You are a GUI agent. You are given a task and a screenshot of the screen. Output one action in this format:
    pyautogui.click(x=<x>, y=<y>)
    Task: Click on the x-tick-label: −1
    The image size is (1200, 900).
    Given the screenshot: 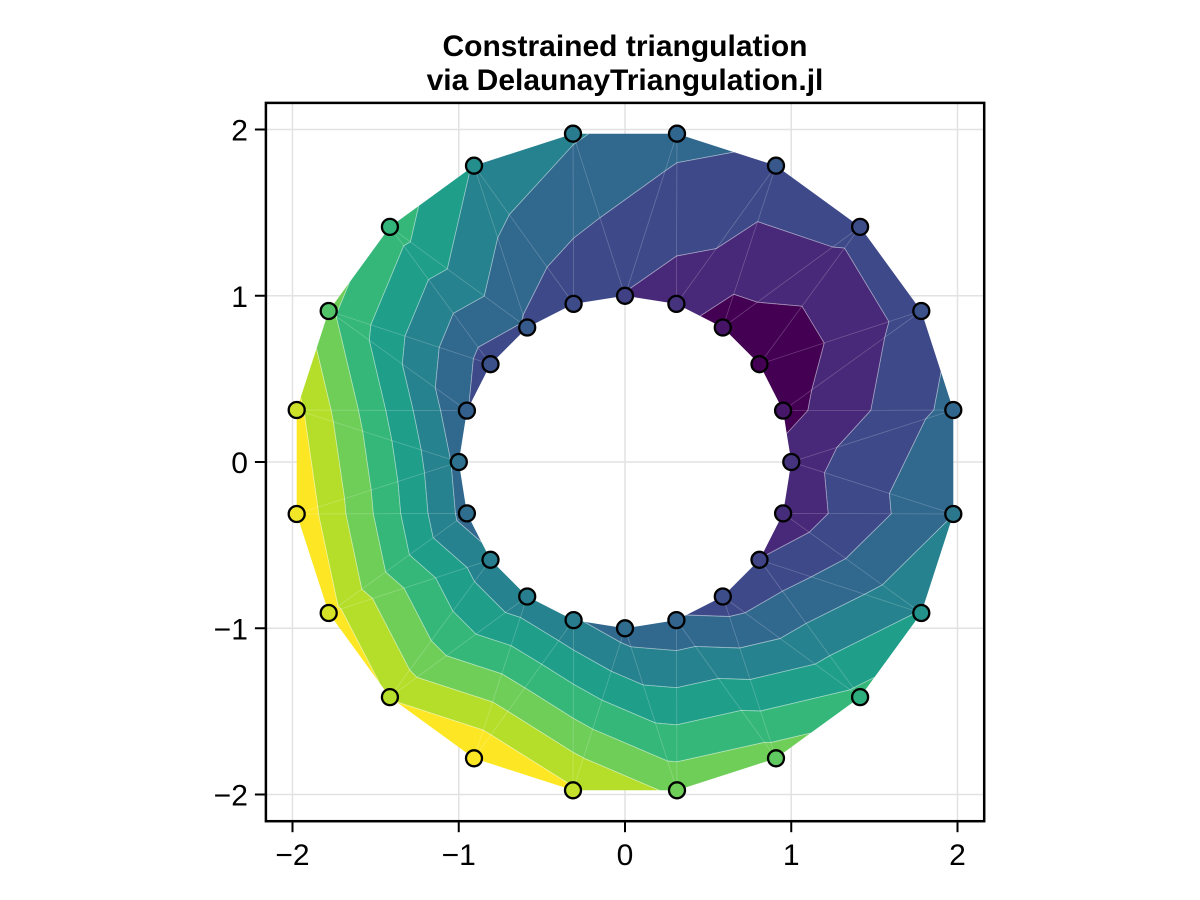 What is the action you would take?
    pyautogui.click(x=459, y=855)
    